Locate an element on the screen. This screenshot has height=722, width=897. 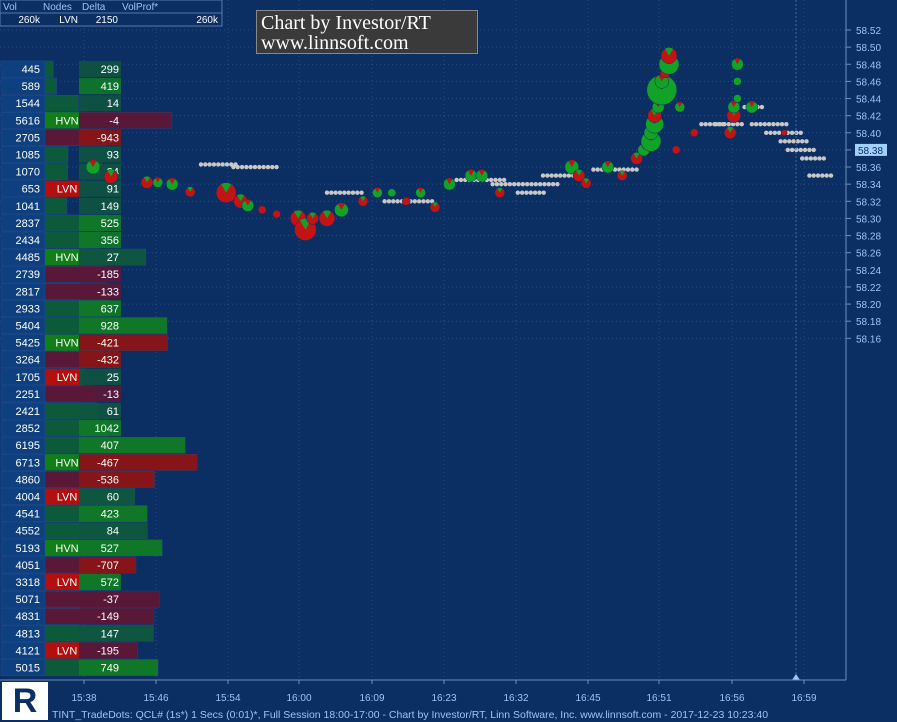
profile-delta-label: 14 is located at coordinates (113, 104).